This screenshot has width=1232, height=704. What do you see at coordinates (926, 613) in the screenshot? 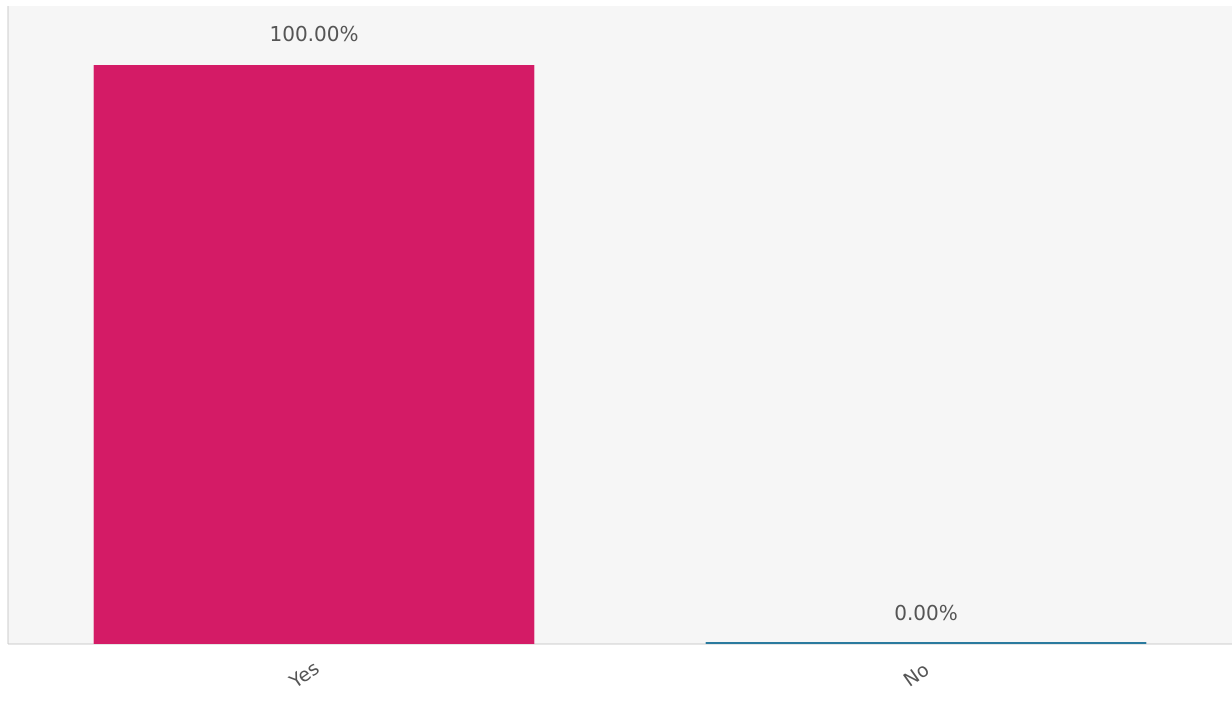
I see `value-label-no: 0.00%` at bounding box center [926, 613].